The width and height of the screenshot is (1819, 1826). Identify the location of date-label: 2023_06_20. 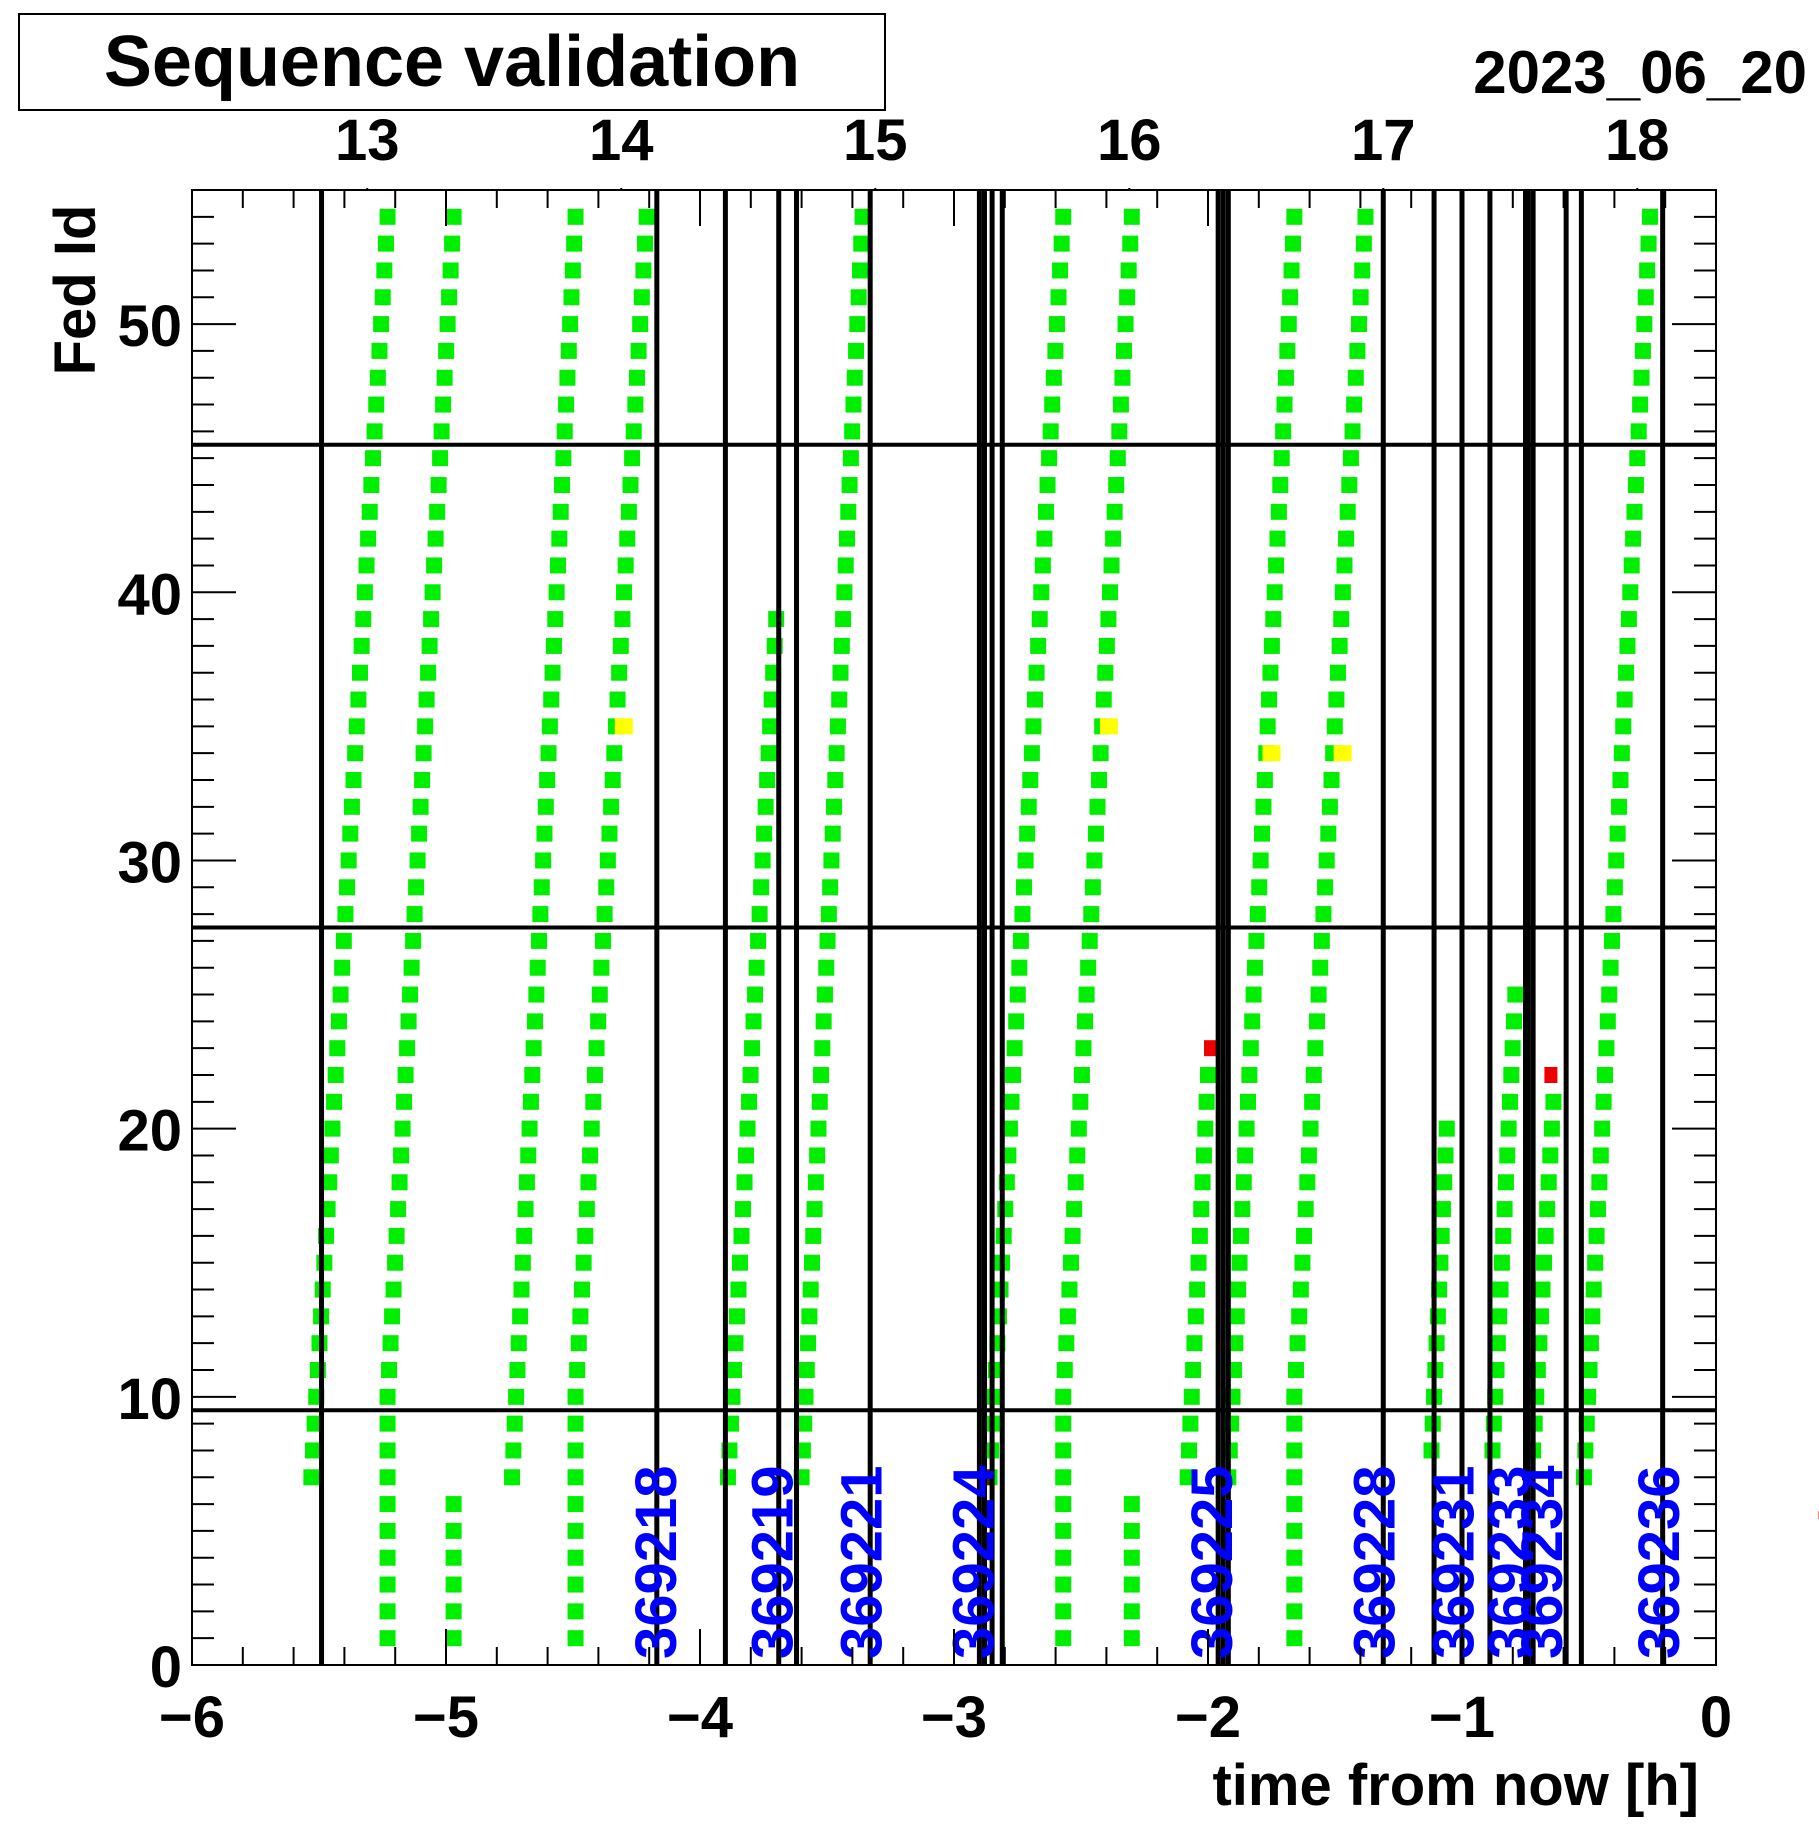
(1640, 72).